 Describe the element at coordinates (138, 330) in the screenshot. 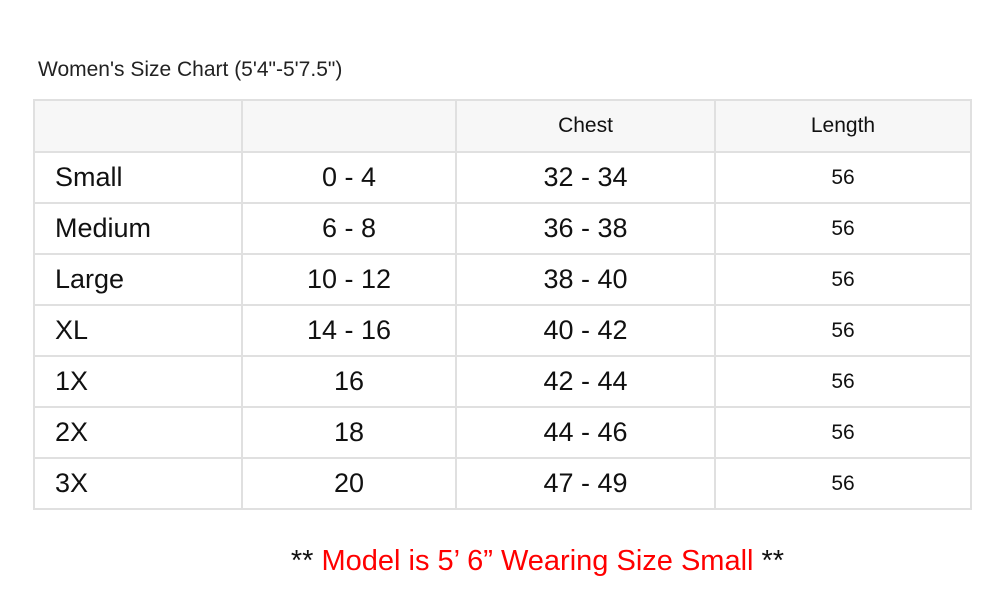

I see `size-cell: XL` at that location.